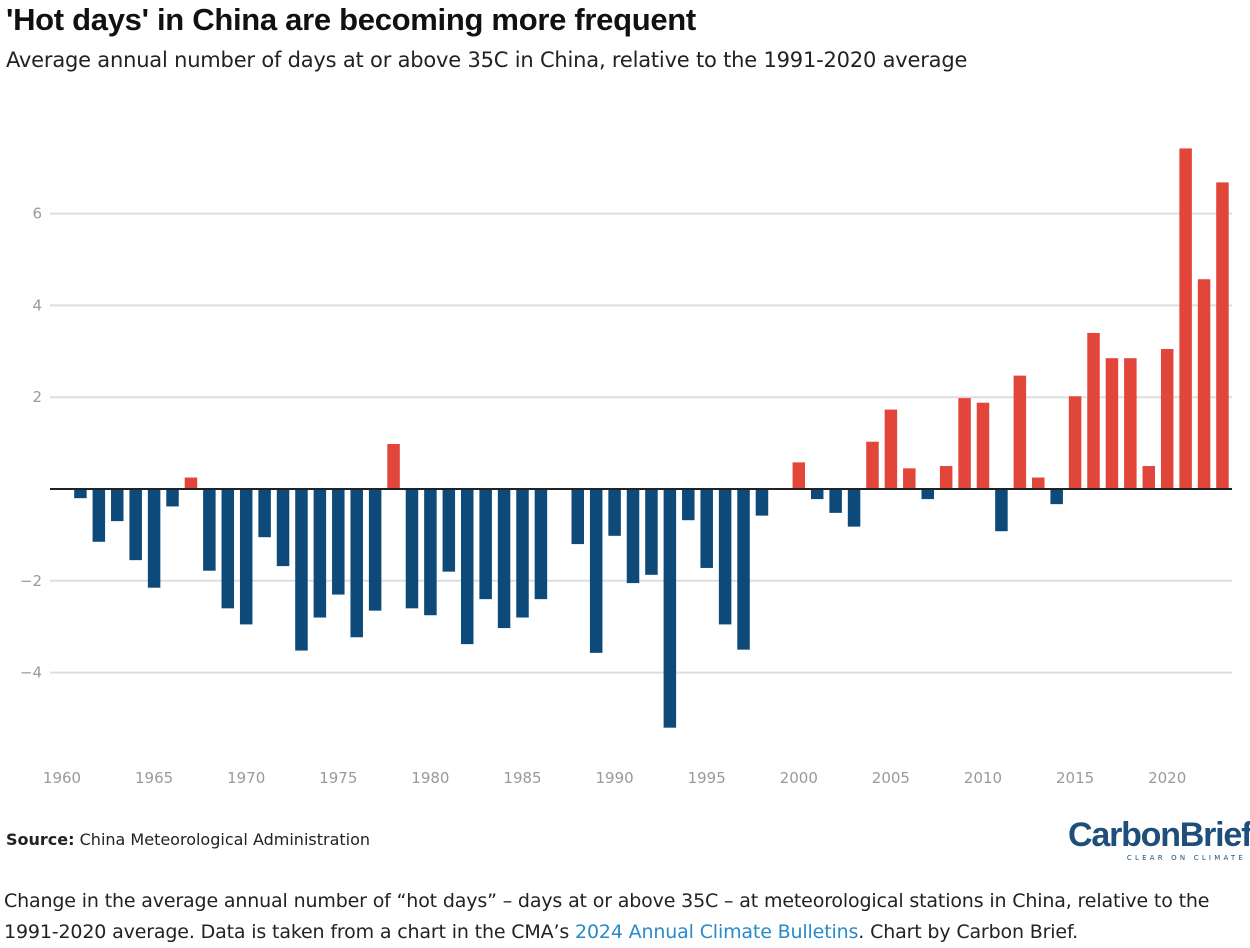  What do you see at coordinates (799, 778) in the screenshot?
I see `x-tick-label: 2000` at bounding box center [799, 778].